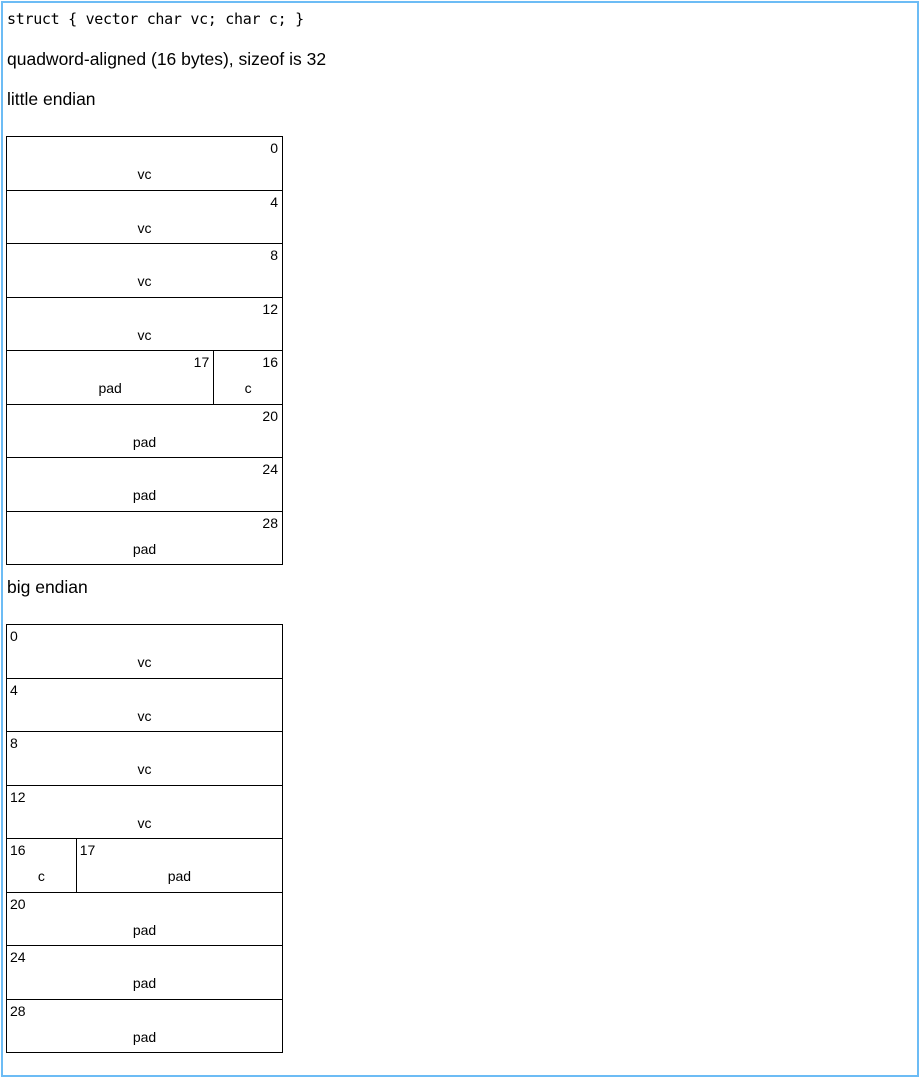  What do you see at coordinates (47, 587) in the screenshot?
I see `big-endian-heading: big endian` at bounding box center [47, 587].